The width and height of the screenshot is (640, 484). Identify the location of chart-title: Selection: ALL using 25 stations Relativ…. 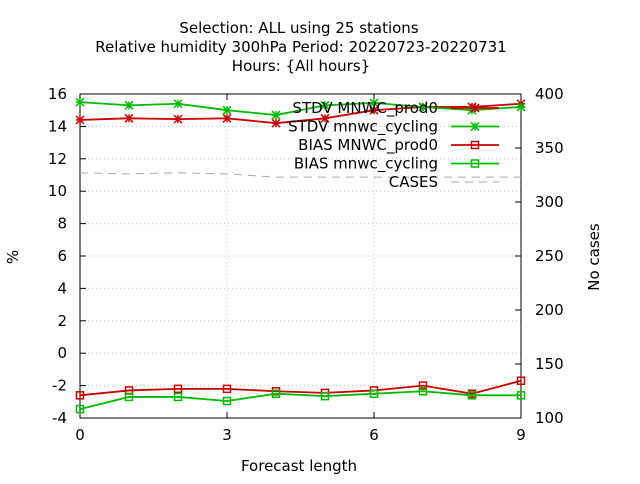
(300, 47).